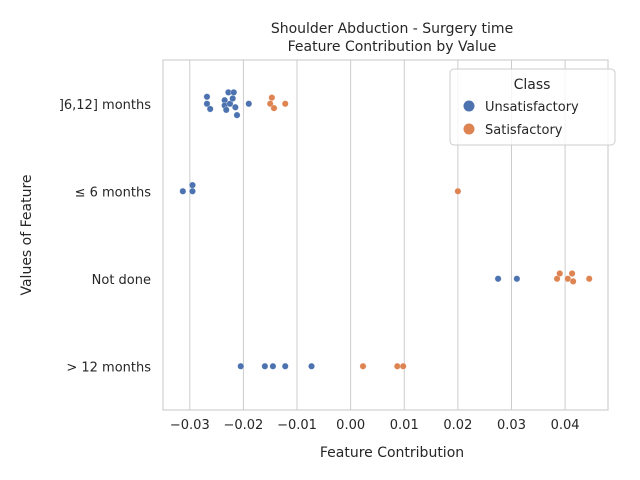  What do you see at coordinates (457, 425) in the screenshot?
I see `x-tick-label: 0.02` at bounding box center [457, 425].